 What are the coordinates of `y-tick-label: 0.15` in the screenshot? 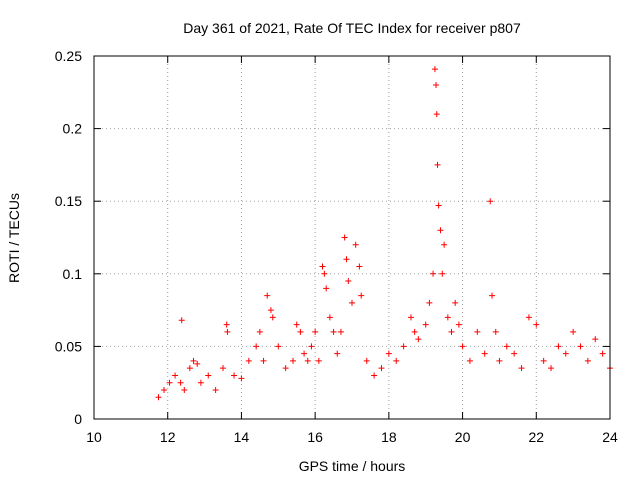 It's located at (68, 201).